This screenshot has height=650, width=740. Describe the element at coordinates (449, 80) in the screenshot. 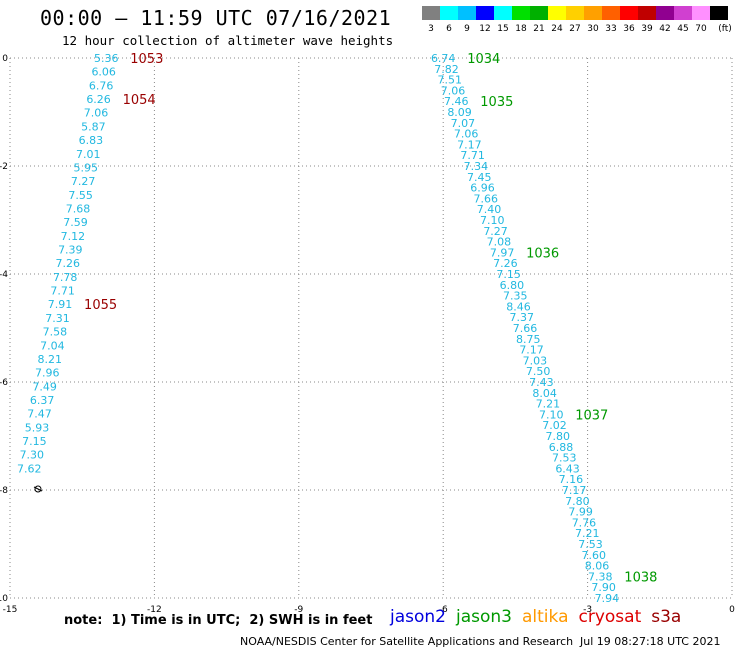

I see `wave-height-value: 7.51` at that location.